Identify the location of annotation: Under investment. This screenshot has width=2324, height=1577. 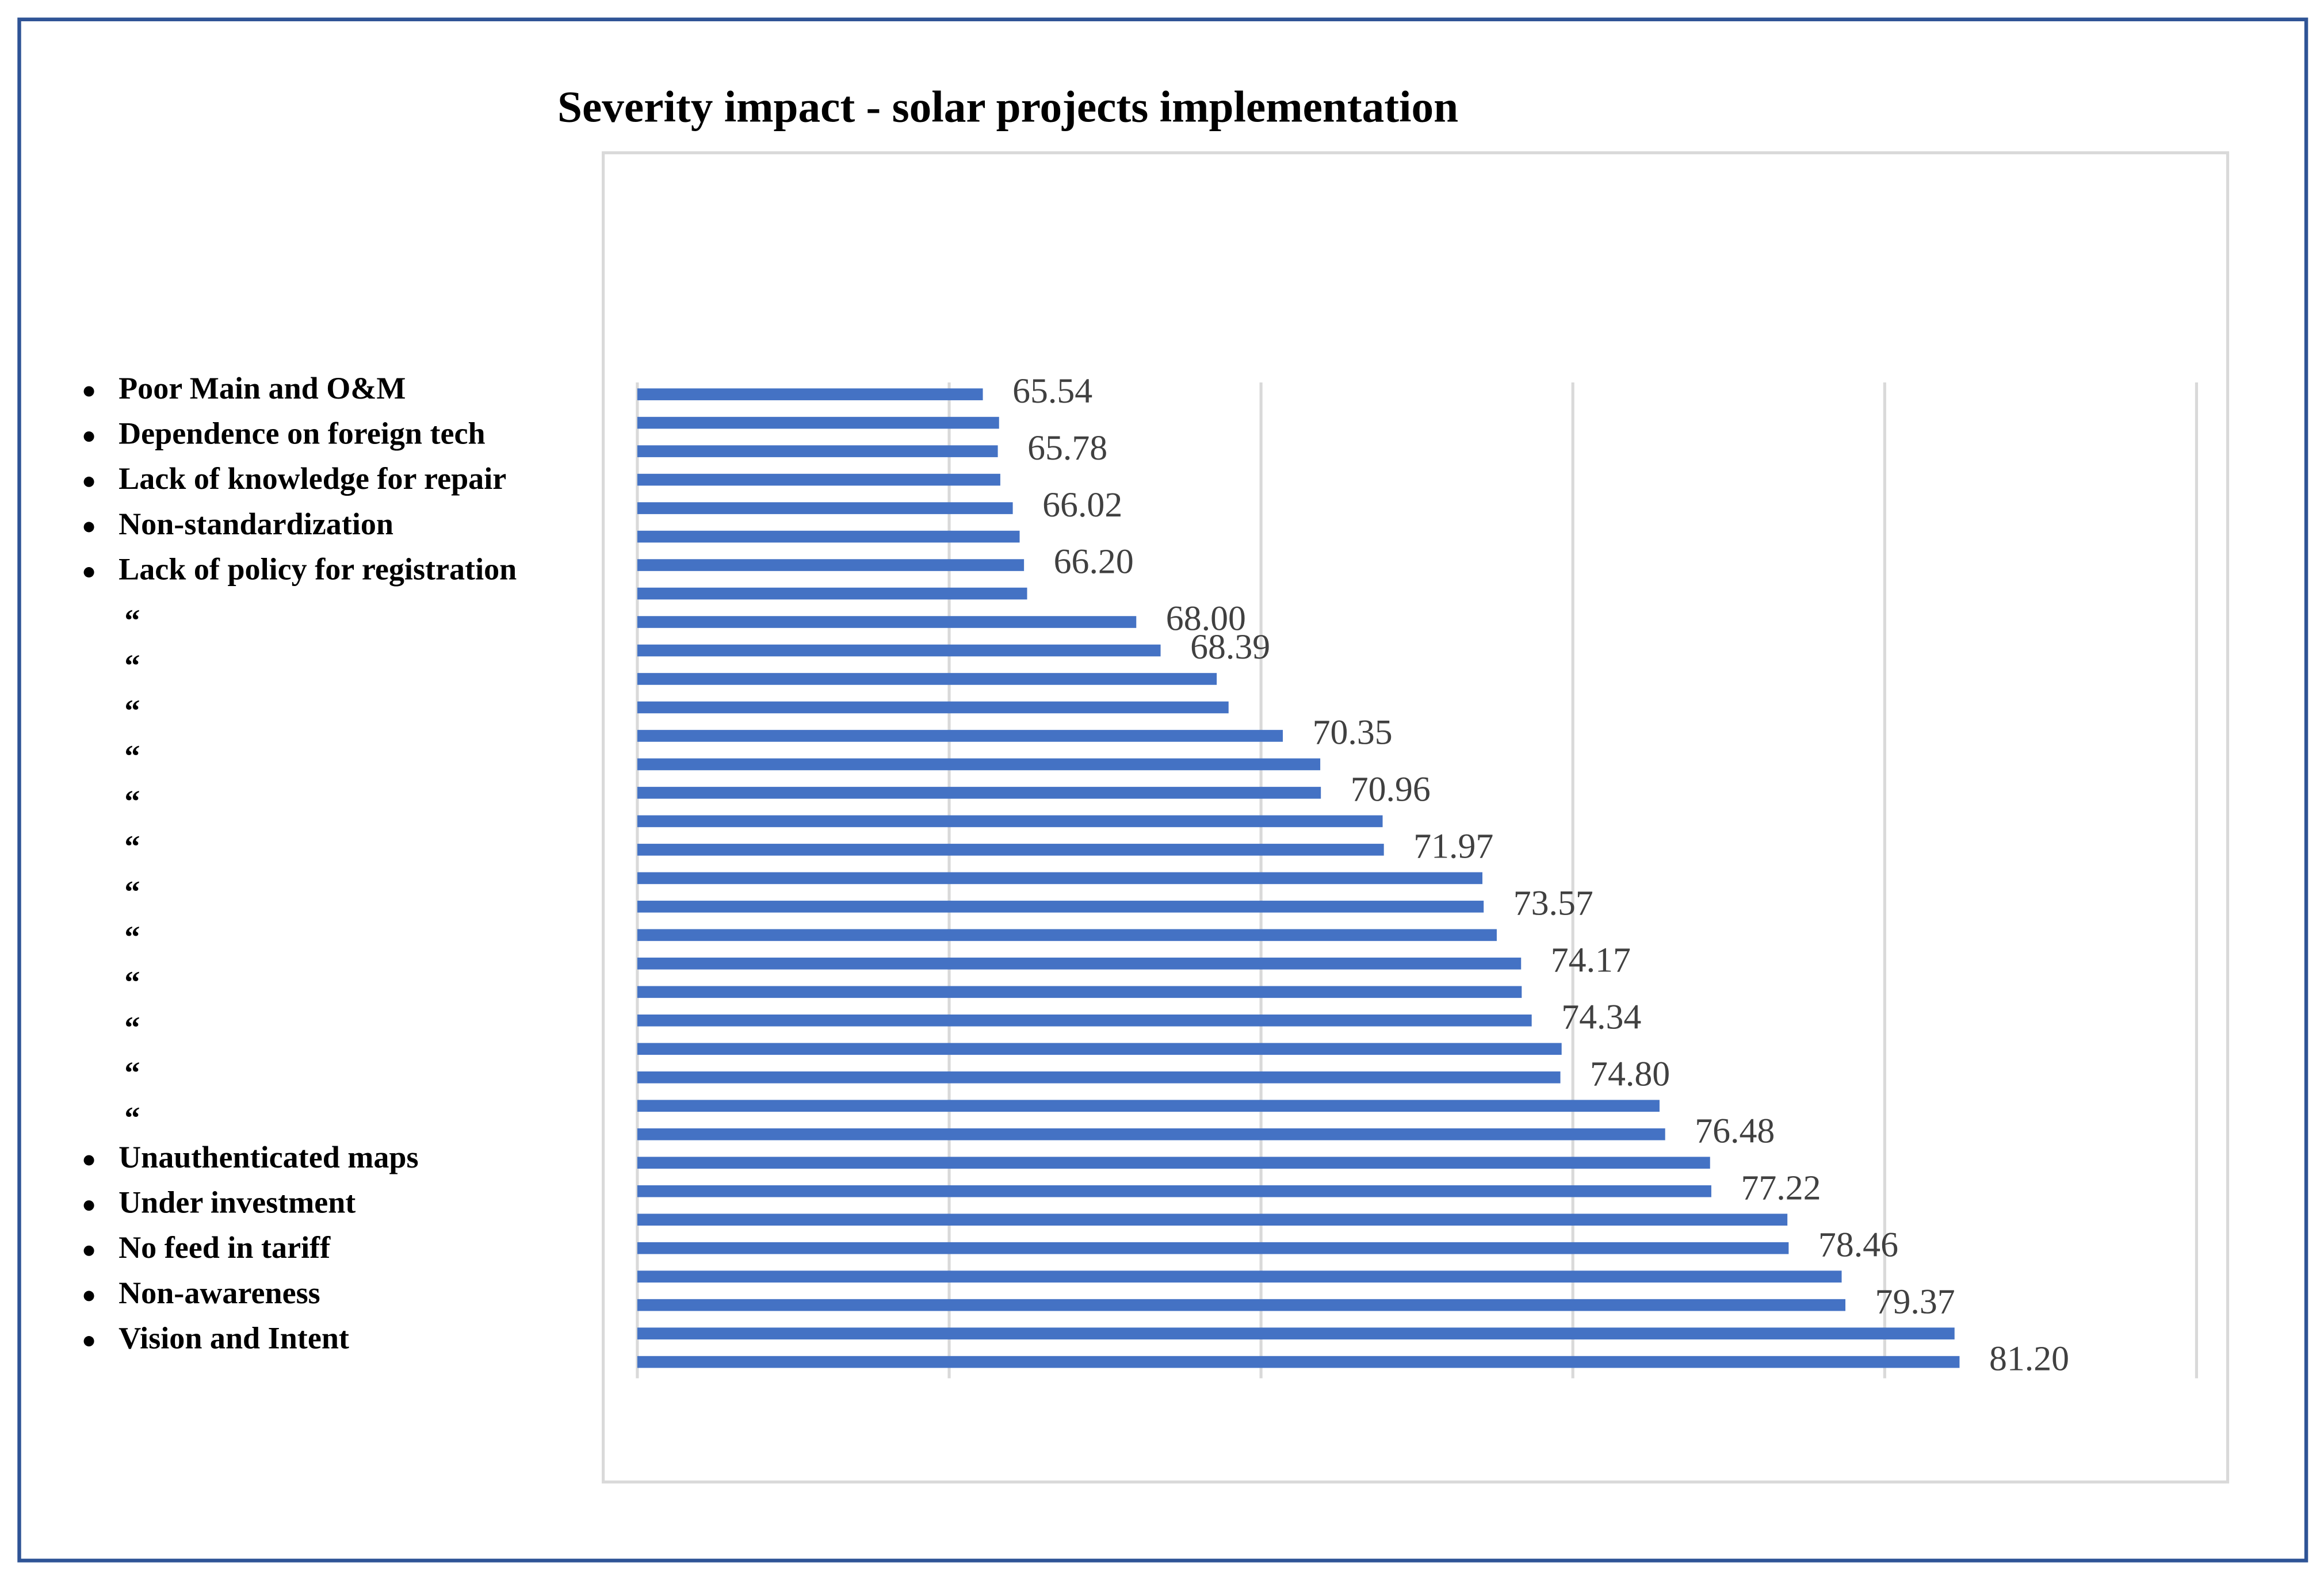
(237, 1203).